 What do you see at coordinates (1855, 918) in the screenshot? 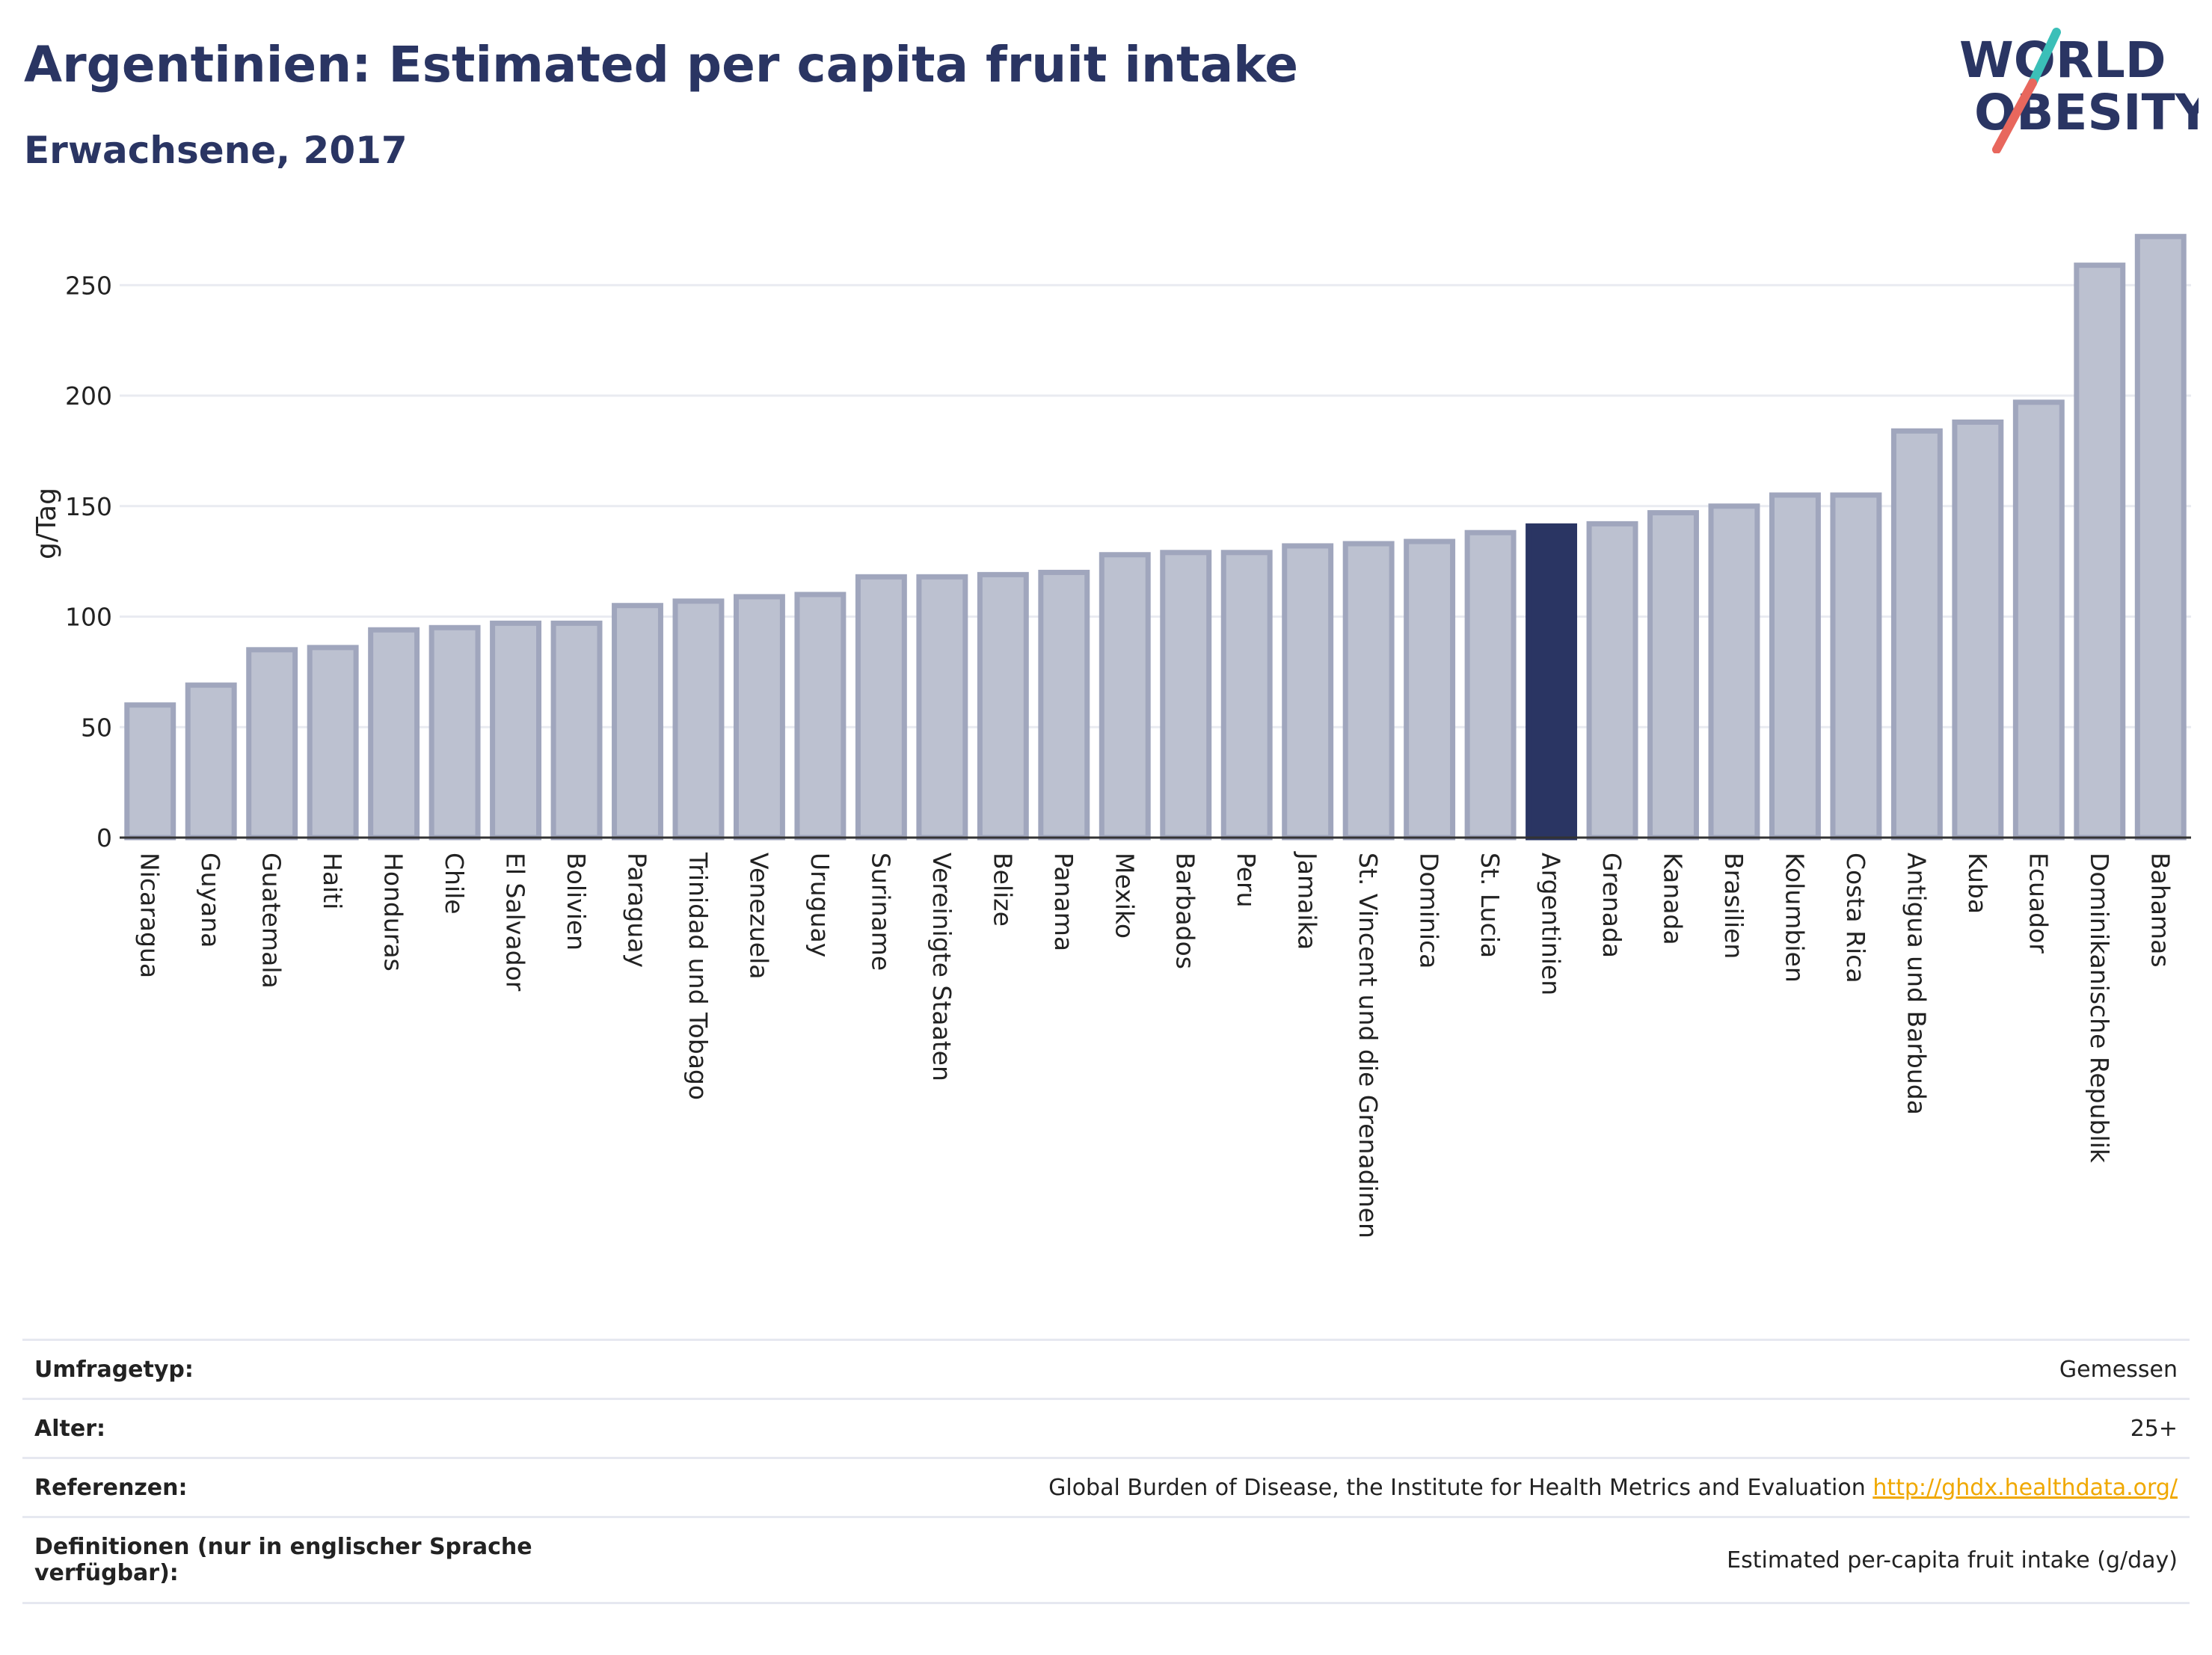
I see `x-category-label: Costa Rica` at bounding box center [1855, 918].